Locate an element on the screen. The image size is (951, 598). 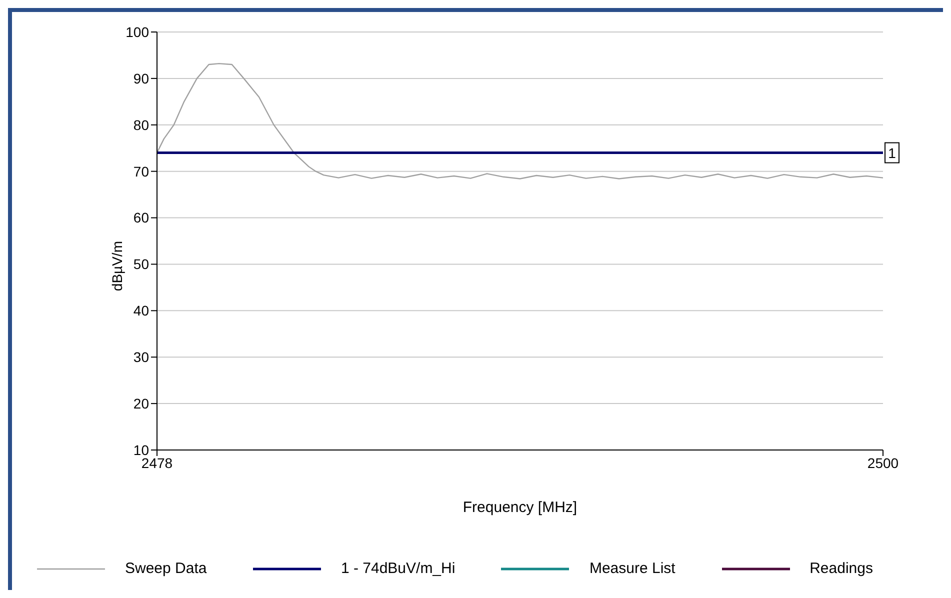
x-axis-title: Frequency [MHz] is located at coordinates (520, 507).